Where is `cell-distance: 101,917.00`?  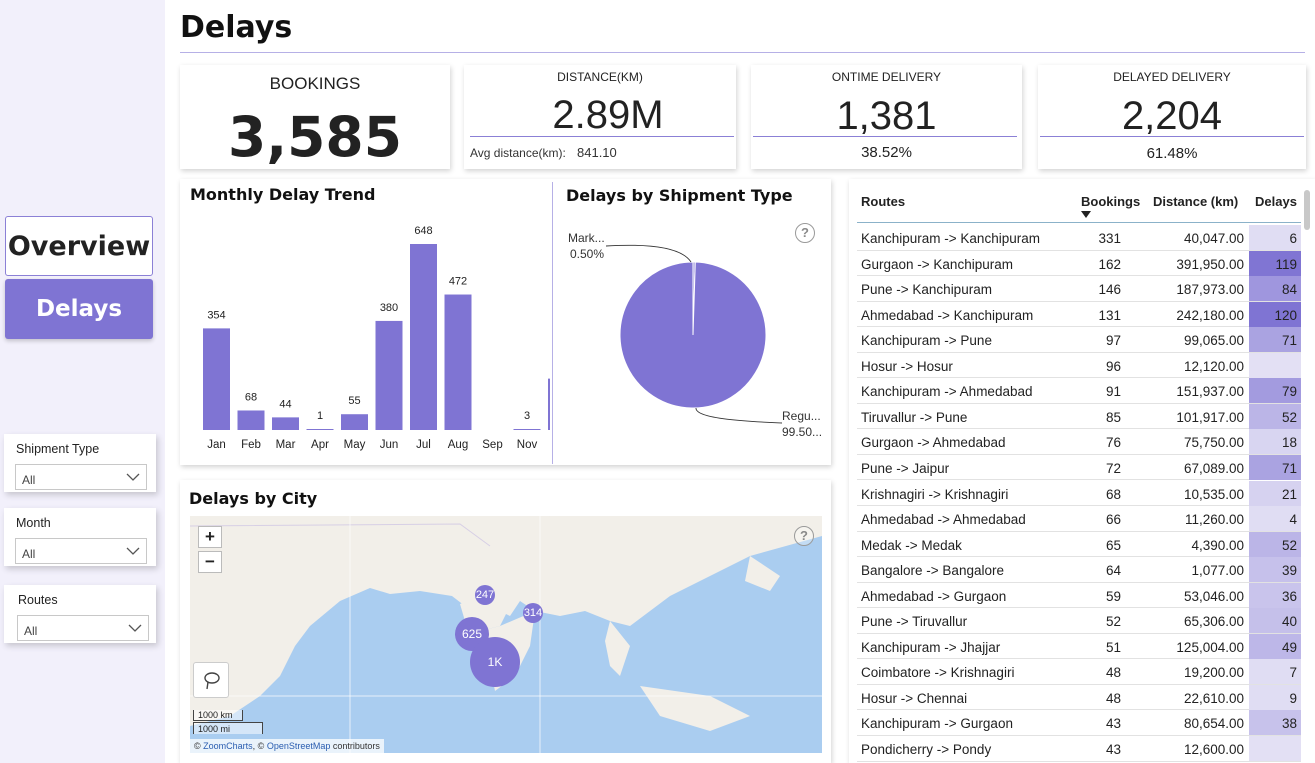 cell-distance: 101,917.00 is located at coordinates (1210, 417).